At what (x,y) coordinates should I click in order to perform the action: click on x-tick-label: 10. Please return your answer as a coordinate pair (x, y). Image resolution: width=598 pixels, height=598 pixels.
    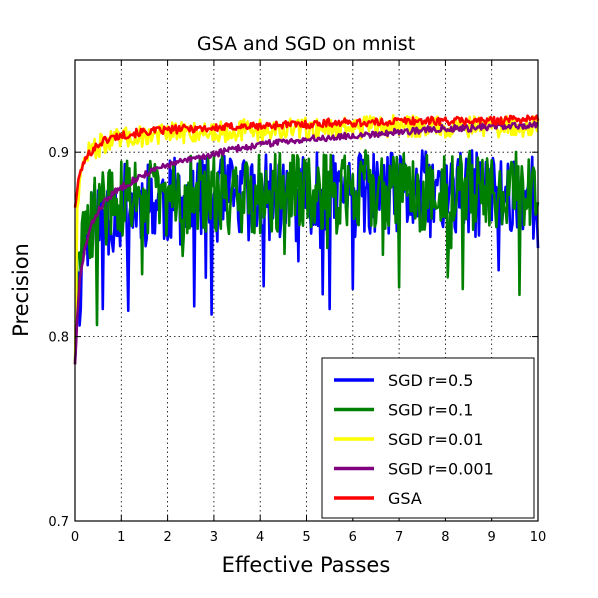
    Looking at the image, I should click on (538, 537).